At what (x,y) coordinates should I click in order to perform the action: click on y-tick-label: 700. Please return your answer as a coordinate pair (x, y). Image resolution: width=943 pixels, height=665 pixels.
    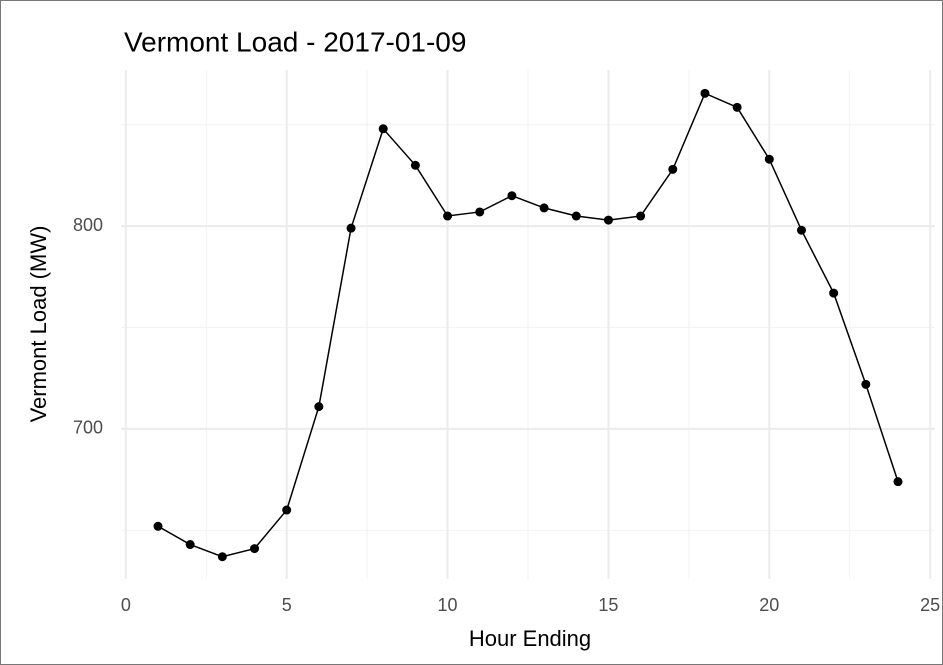
    Looking at the image, I should click on (88, 428).